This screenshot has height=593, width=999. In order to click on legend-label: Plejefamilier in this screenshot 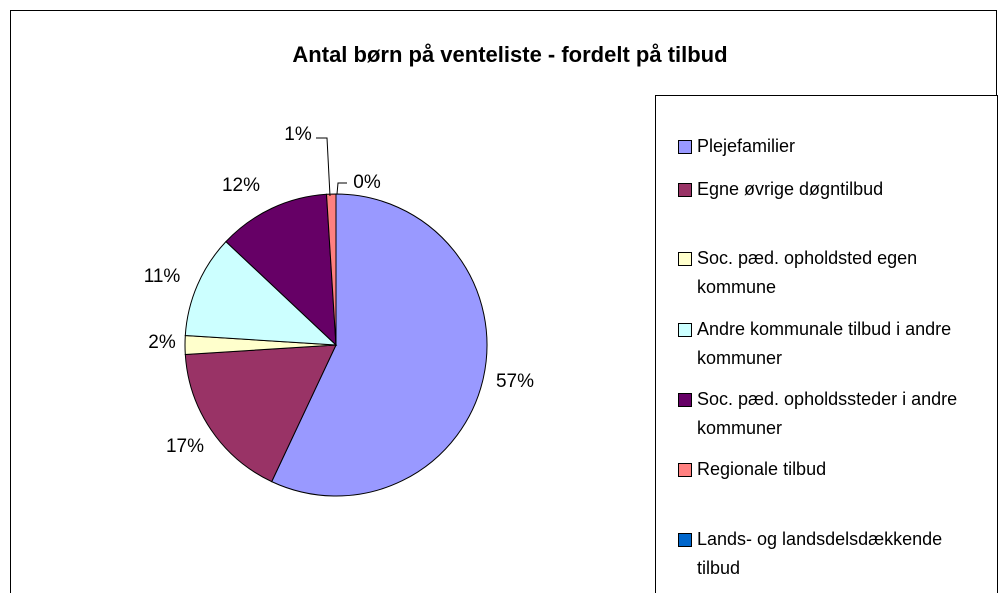, I will do `click(746, 146)`.